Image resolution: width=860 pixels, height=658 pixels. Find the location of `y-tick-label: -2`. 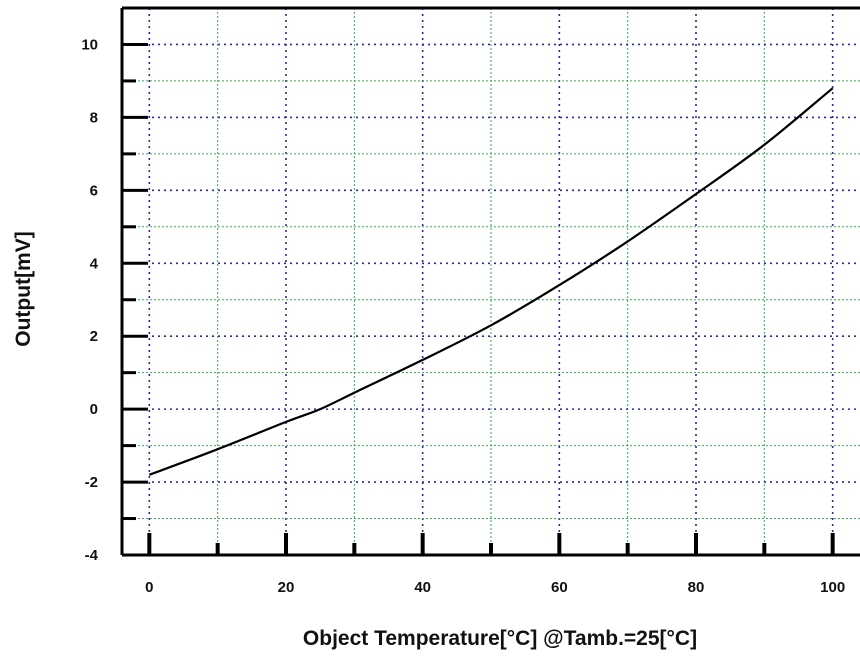

y-tick-label: -2 is located at coordinates (91, 482).